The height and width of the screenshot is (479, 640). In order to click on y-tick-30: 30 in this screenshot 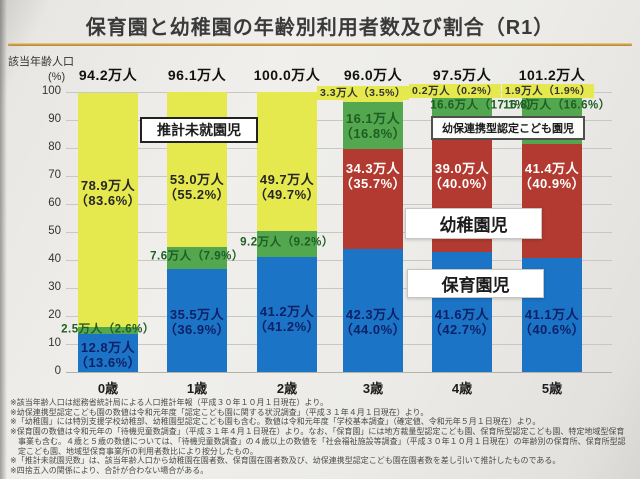, I will do `click(54, 287)`.